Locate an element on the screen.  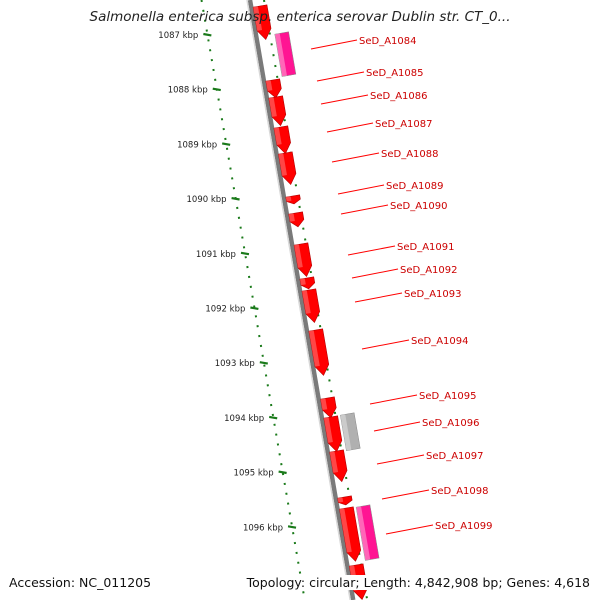
accession-label: Accession: NC_011205 is located at coordinates (80, 582).